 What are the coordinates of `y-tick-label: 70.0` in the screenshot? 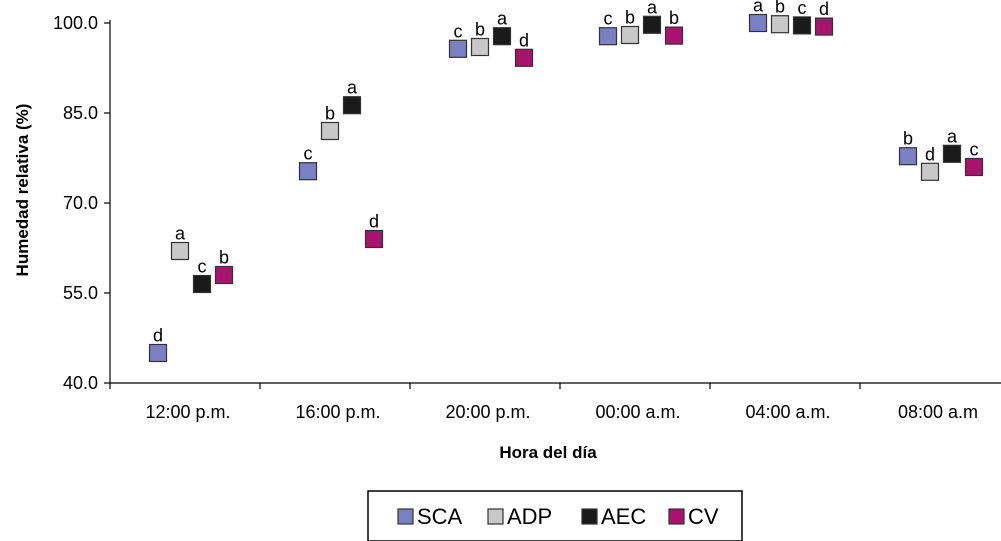 It's located at (80, 203).